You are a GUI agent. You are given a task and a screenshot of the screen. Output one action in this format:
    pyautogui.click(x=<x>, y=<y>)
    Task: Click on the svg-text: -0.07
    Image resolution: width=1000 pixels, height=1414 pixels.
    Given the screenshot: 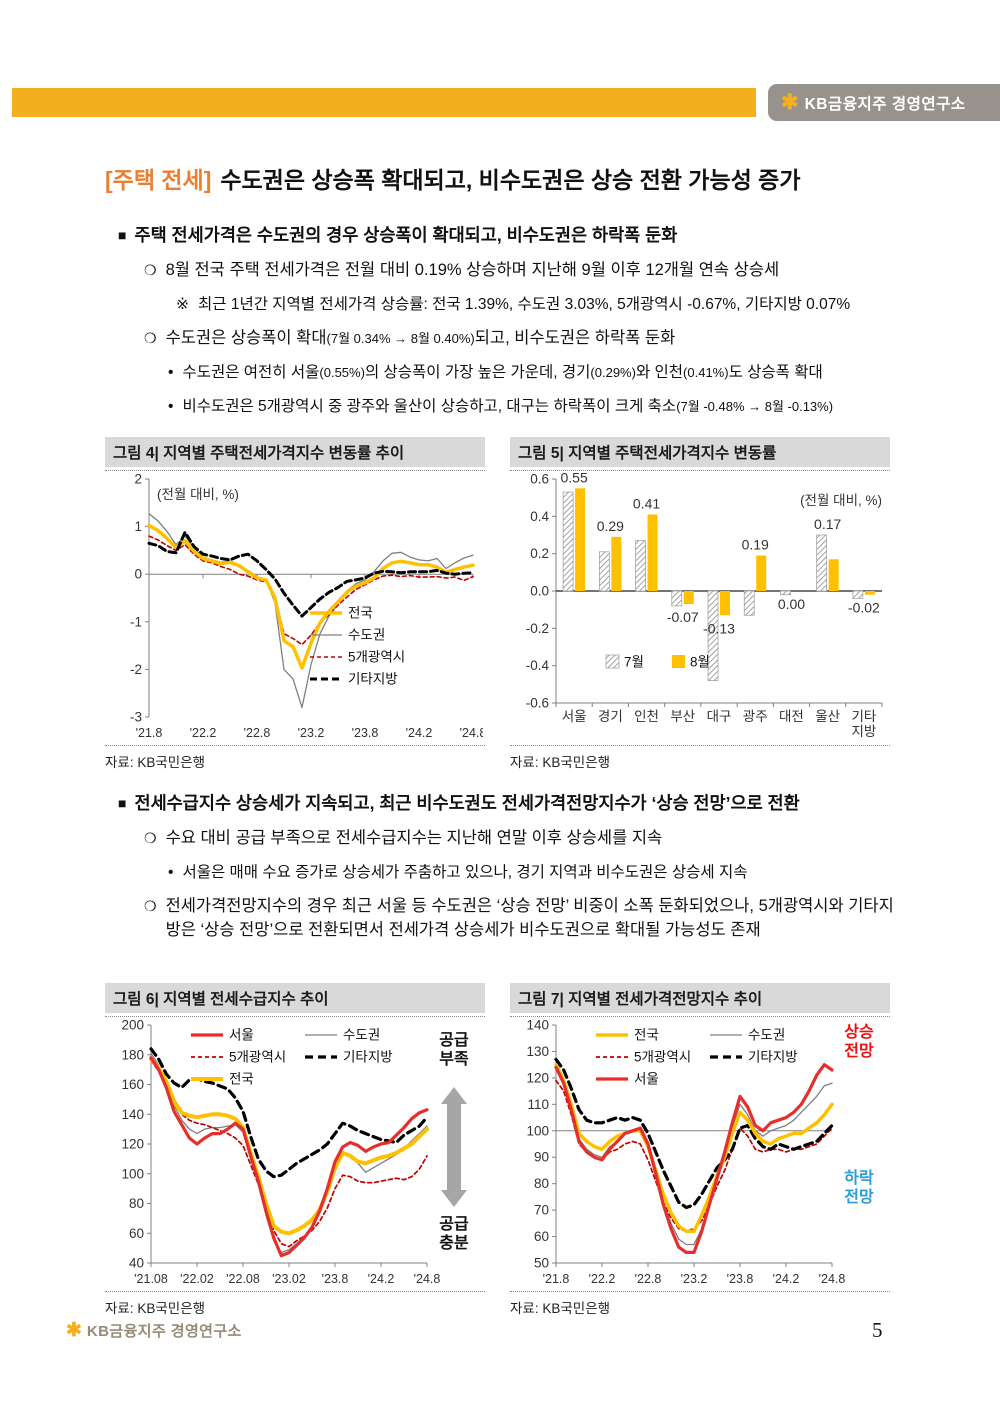 What is the action you would take?
    pyautogui.click(x=683, y=617)
    